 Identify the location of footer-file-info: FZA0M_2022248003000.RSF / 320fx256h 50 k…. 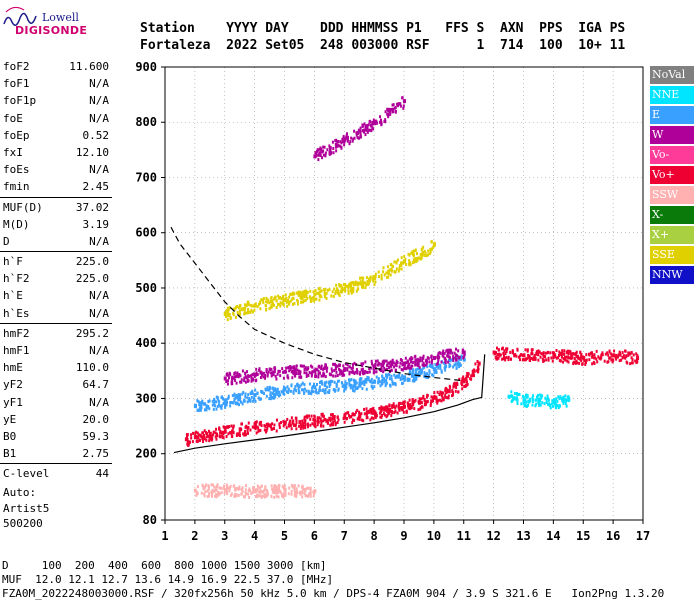
(333, 593).